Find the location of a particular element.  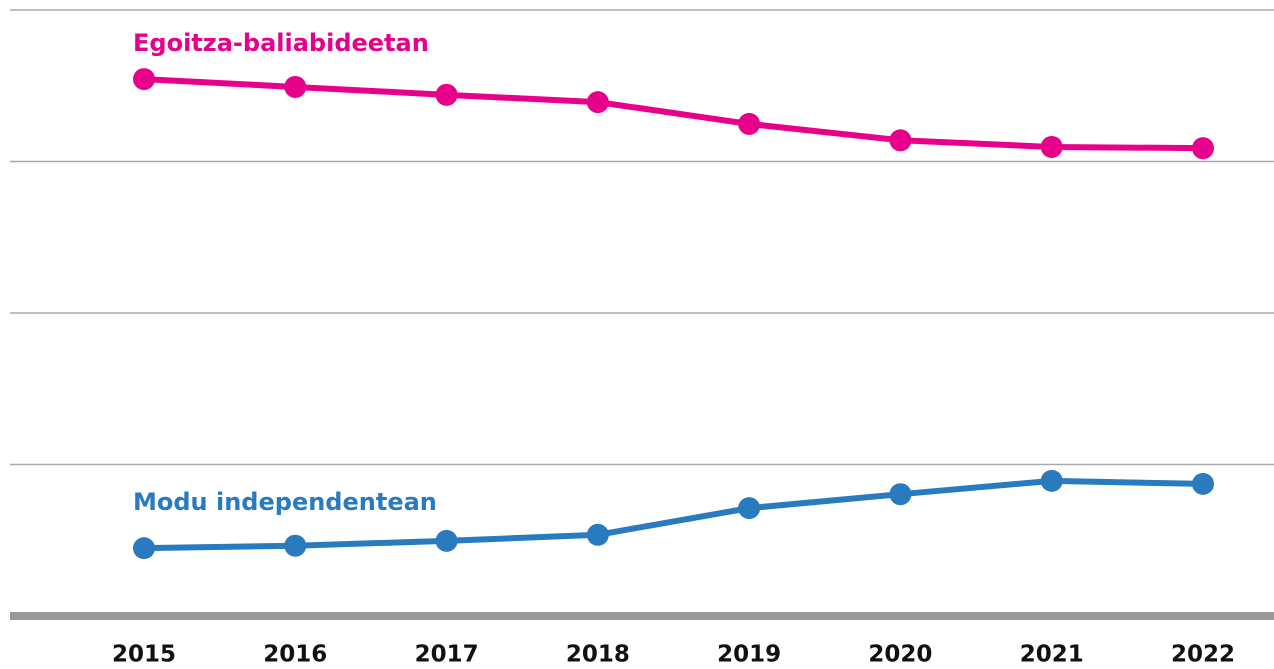

x-tick-label: 2016 is located at coordinates (295, 655).